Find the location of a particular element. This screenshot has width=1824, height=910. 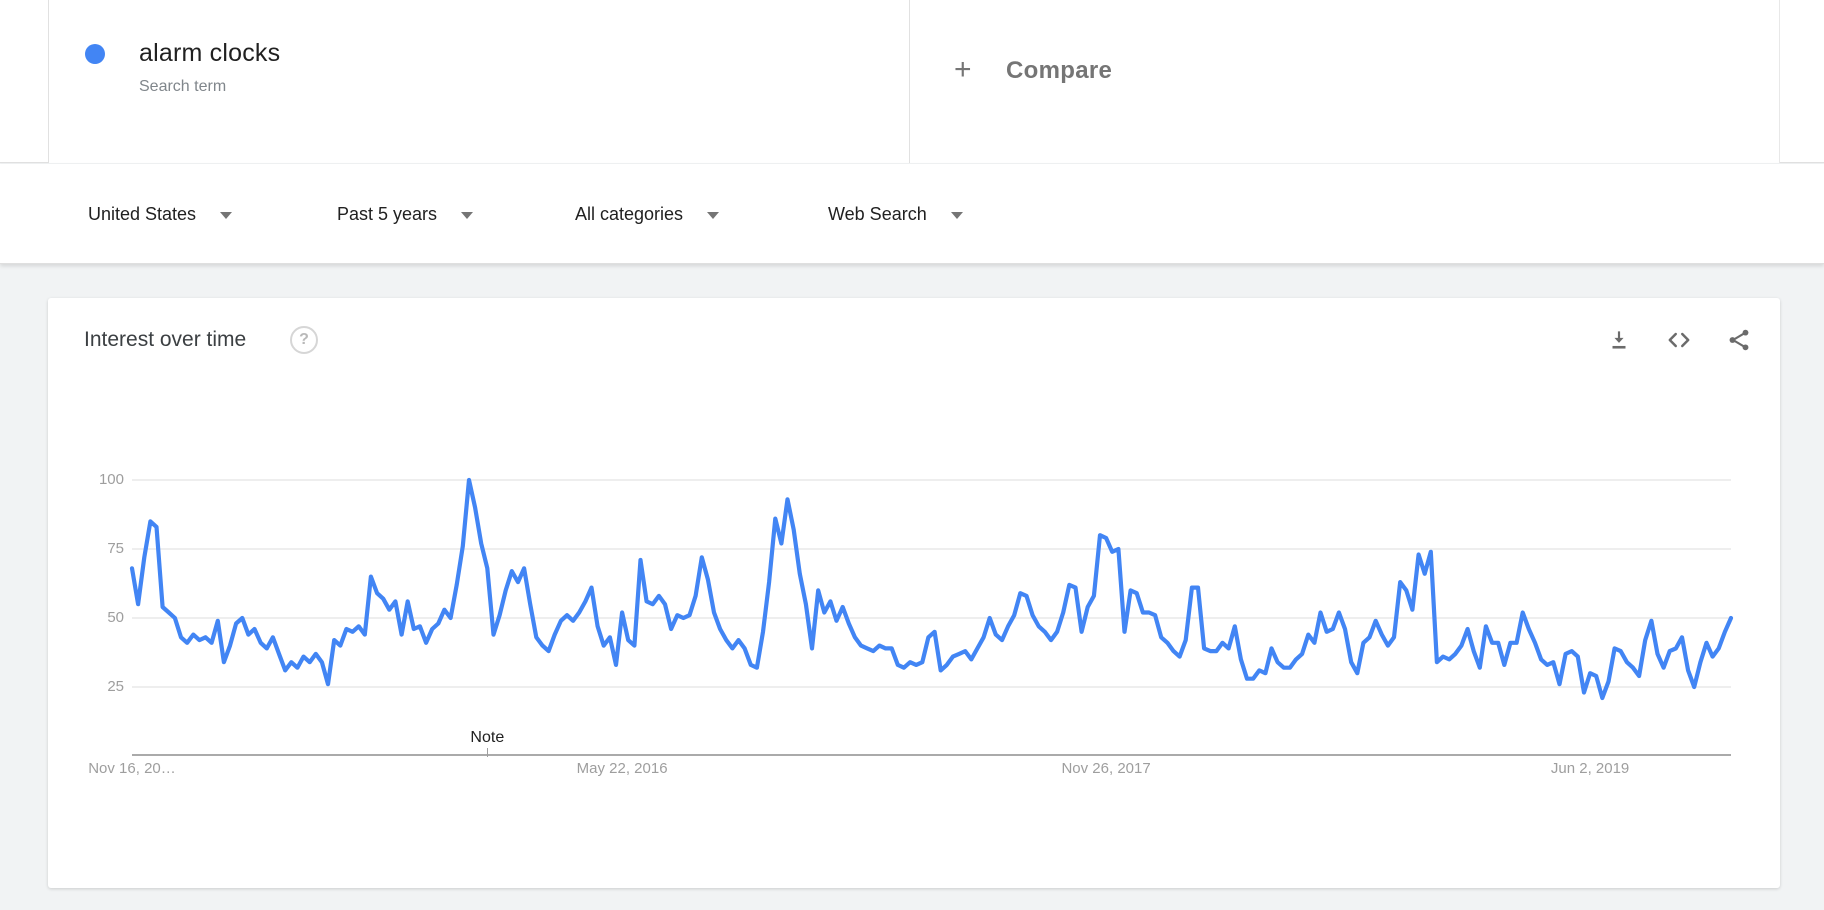

geo-filter-label: United States is located at coordinates (142, 213).